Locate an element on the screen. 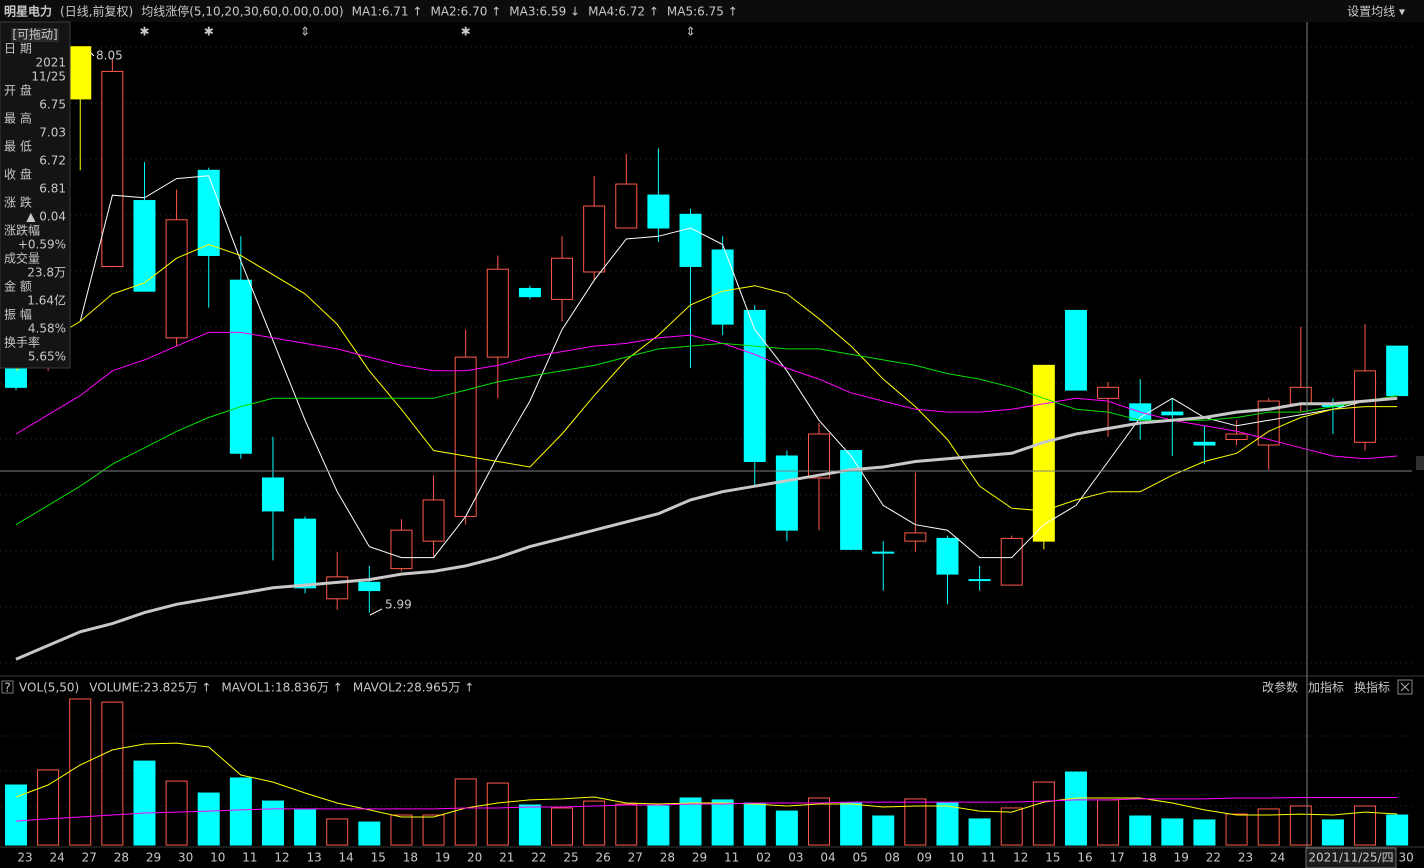  x-tick-label: 23 is located at coordinates (1245, 858).